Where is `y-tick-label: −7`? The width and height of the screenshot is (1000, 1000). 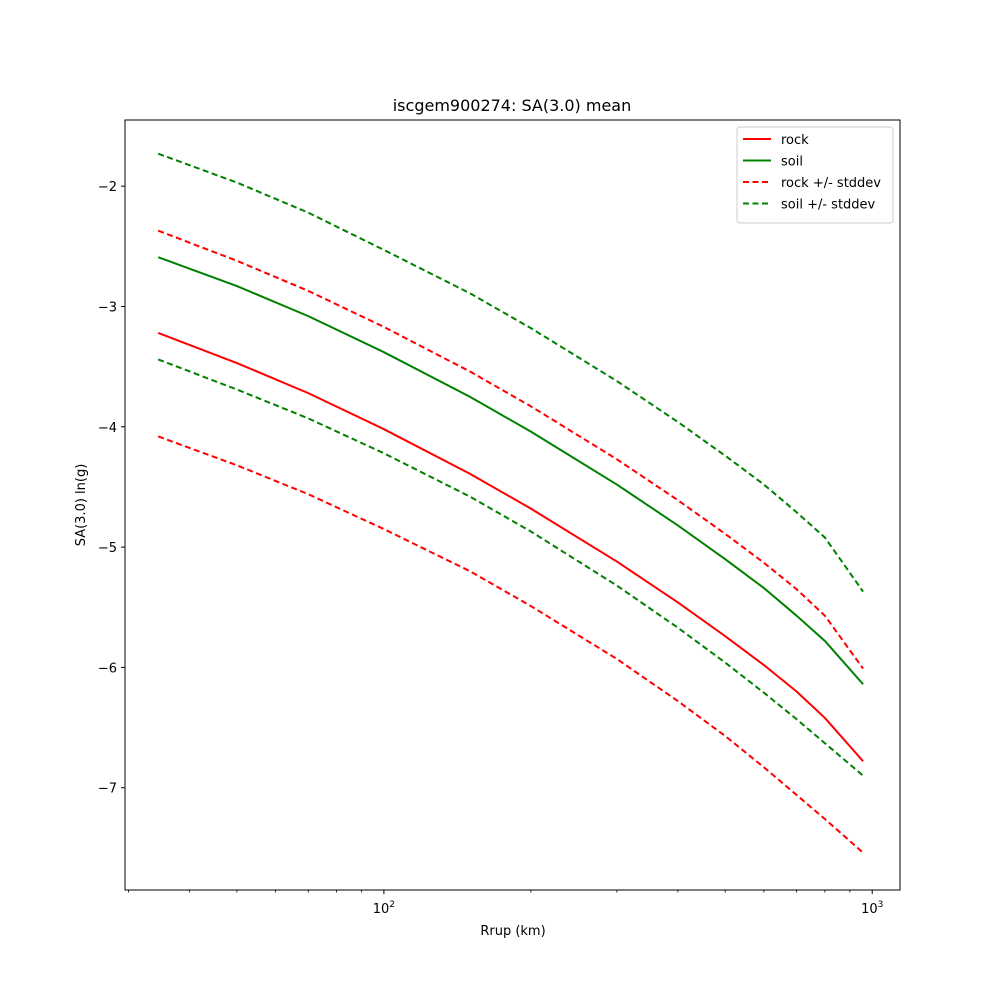 y-tick-label: −7 is located at coordinates (107, 789).